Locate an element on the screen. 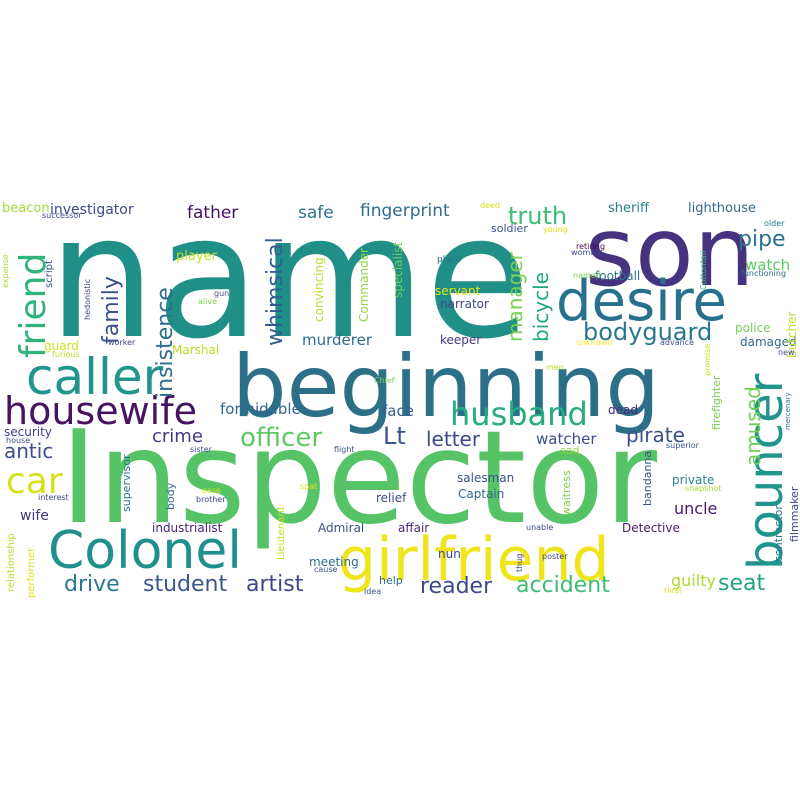  word-colonel: Colonel is located at coordinates (145, 551).